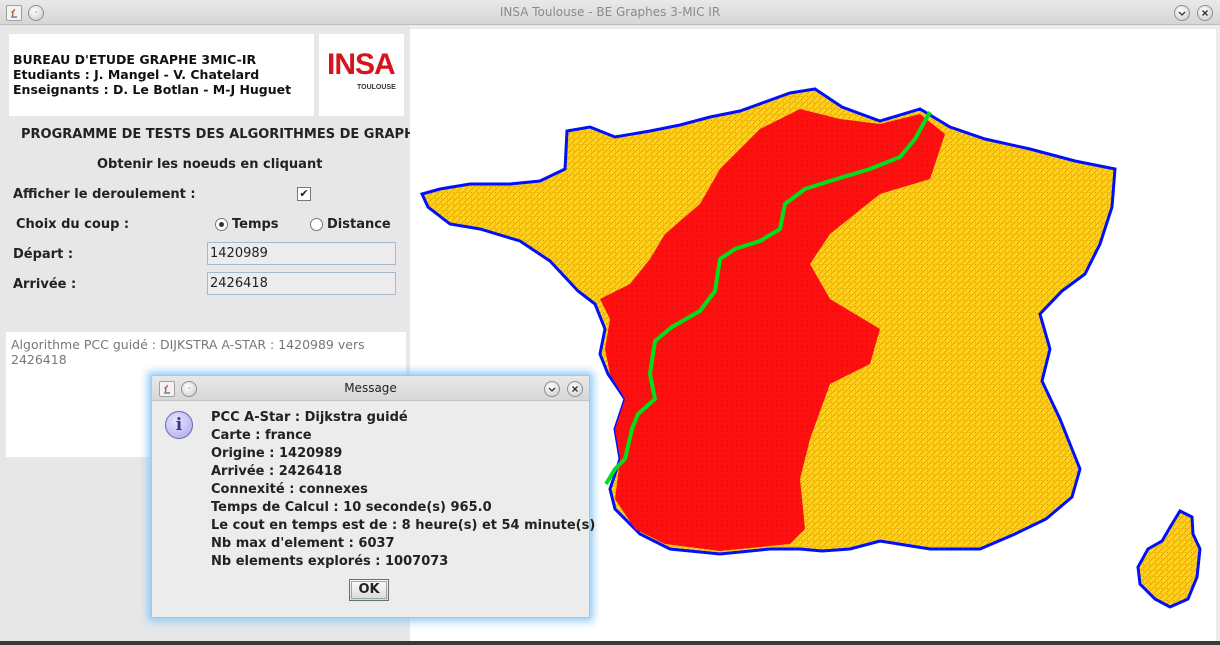  I want to click on start-label: Départ :, so click(43, 254).